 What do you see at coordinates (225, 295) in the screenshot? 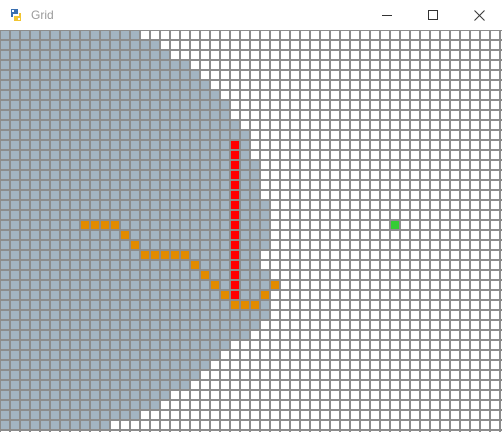
I see `path-cell` at bounding box center [225, 295].